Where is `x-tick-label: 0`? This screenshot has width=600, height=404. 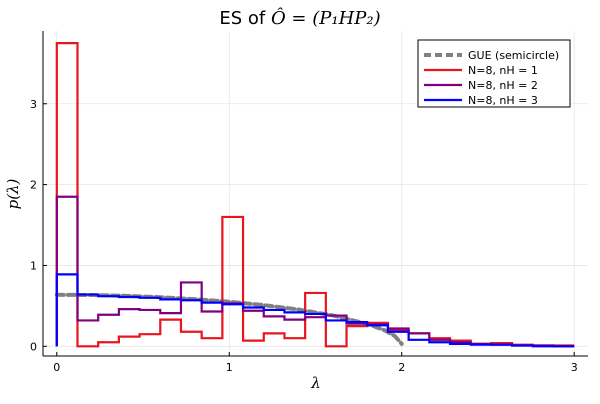 x-tick-label: 0 is located at coordinates (56, 367).